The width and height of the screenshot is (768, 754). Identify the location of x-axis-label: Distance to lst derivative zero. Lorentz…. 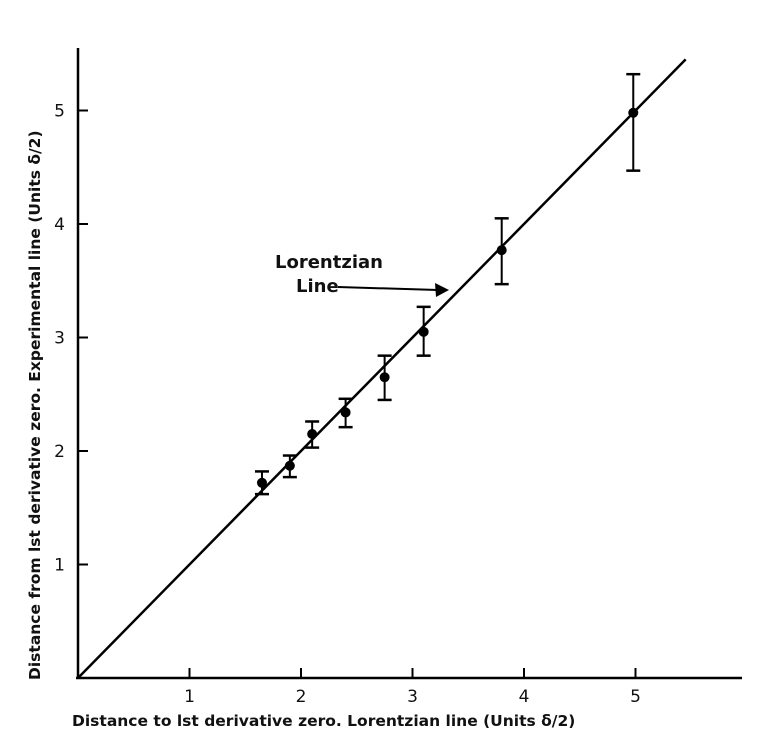
(323, 721).